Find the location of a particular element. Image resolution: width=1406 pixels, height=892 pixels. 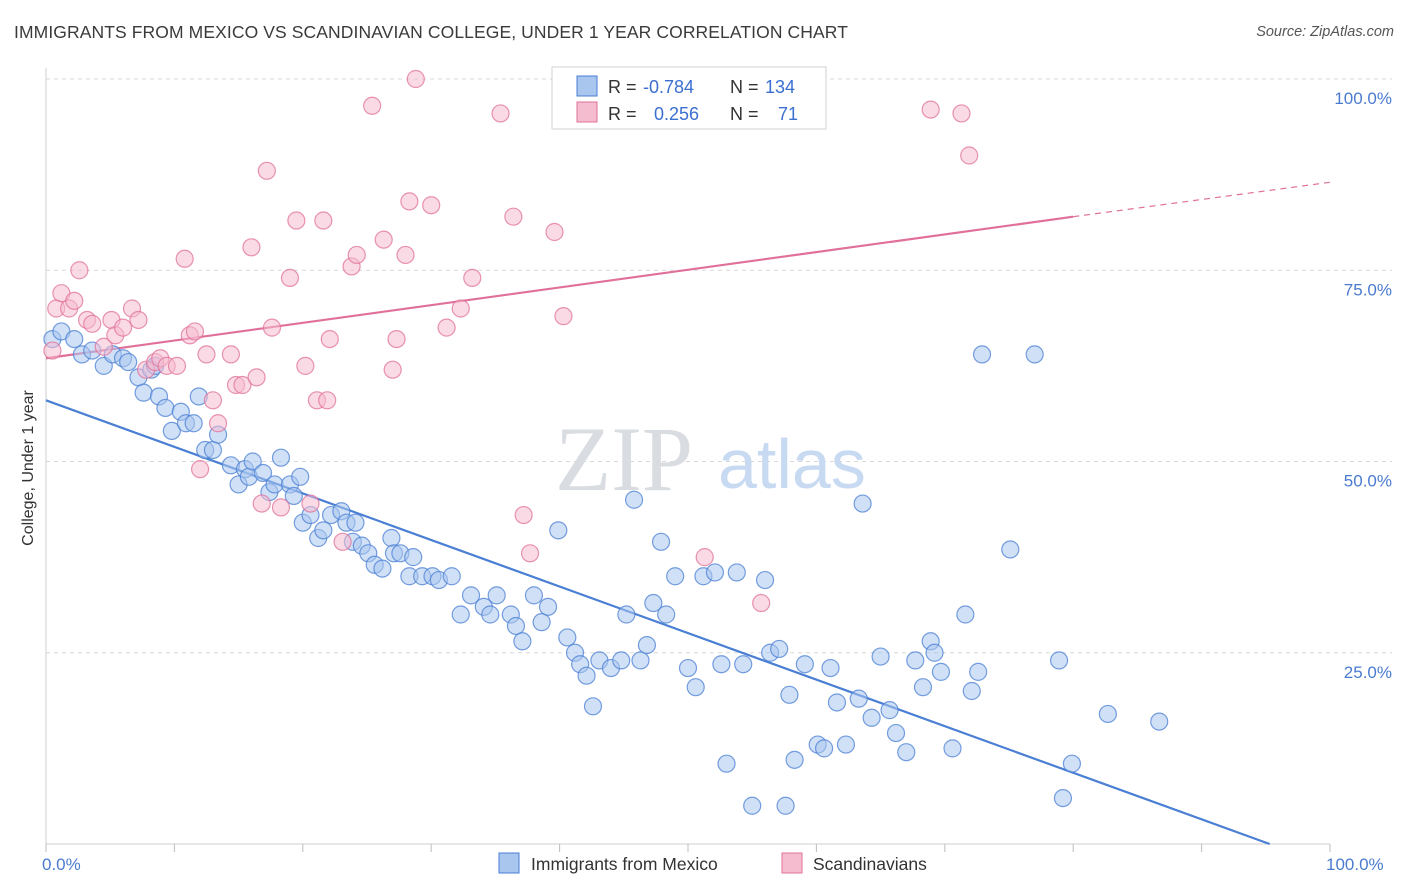

legend-n-label-1: N = is located at coordinates (744, 87).